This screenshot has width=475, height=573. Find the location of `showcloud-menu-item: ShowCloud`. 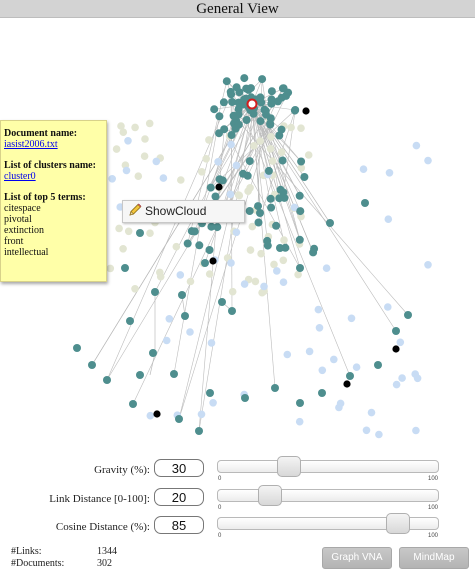

showcloud-menu-item: ShowCloud is located at coordinates (183, 211).